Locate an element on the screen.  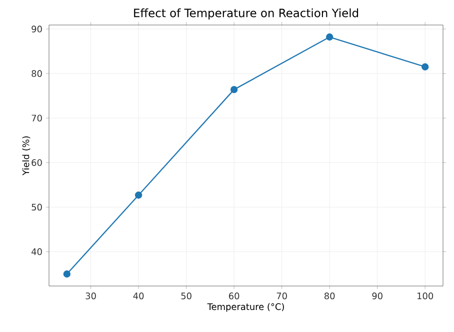
y-axis-title: Yield (%) is located at coordinates (26, 156).